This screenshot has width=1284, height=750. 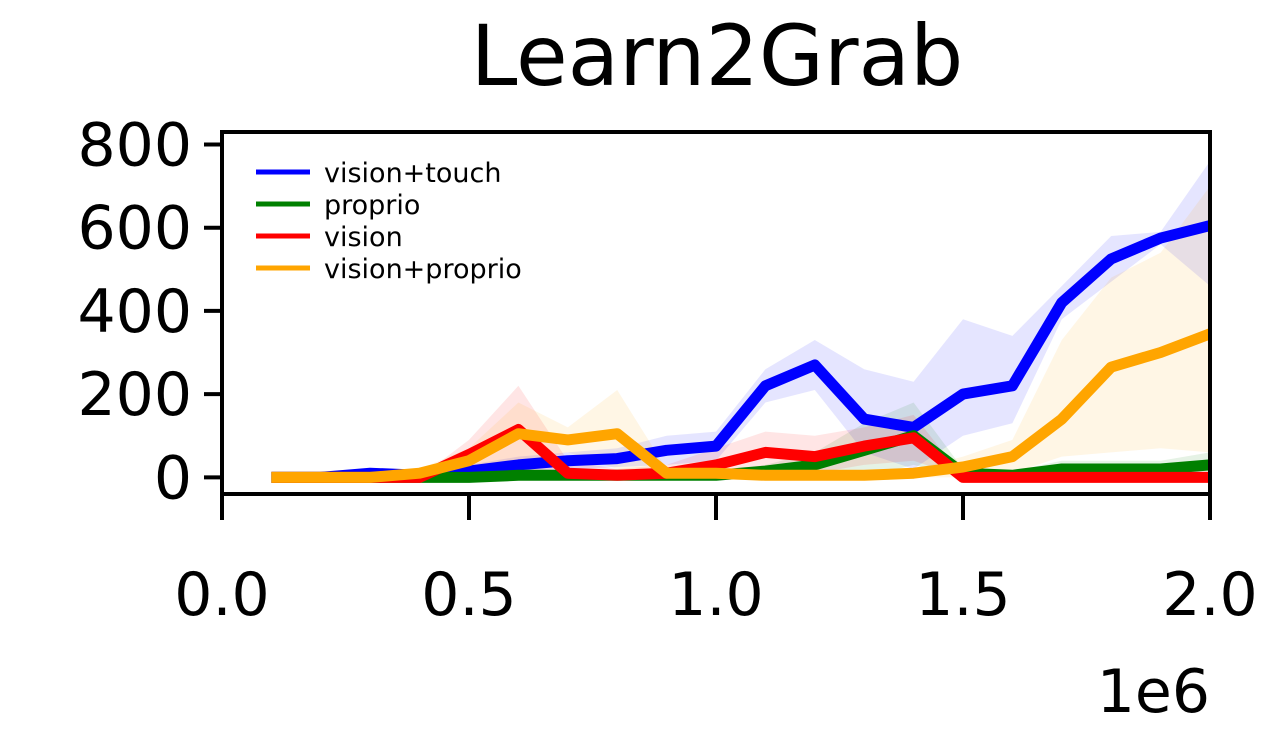 What do you see at coordinates (717, 56) in the screenshot?
I see `chart-title: Learn2Grab` at bounding box center [717, 56].